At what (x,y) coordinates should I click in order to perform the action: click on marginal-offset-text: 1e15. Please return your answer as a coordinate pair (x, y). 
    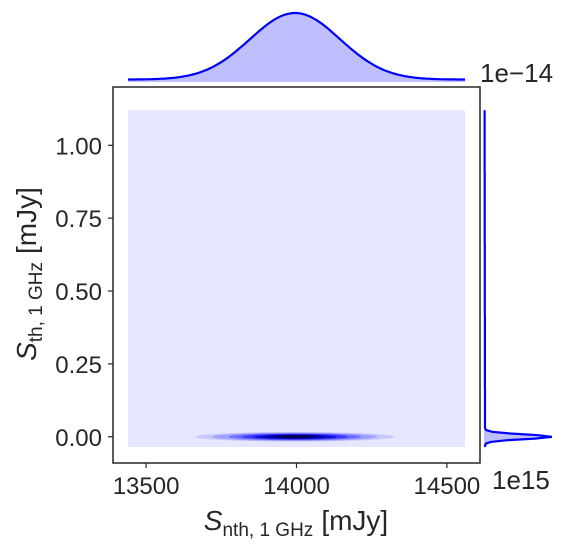
    Looking at the image, I should click on (521, 480).